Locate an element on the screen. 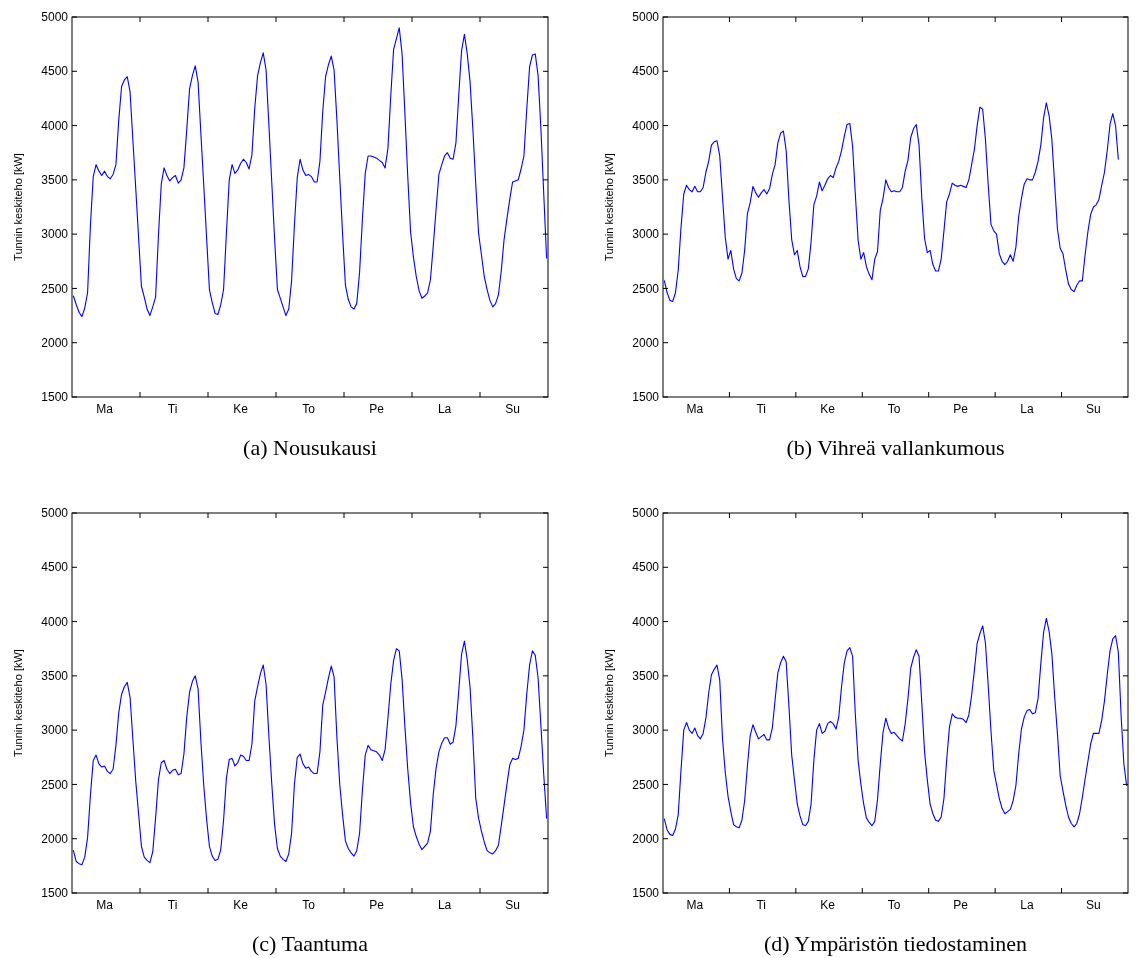 The image size is (1136, 958). text: (b) Vihreä vallankumous is located at coordinates (895, 447).